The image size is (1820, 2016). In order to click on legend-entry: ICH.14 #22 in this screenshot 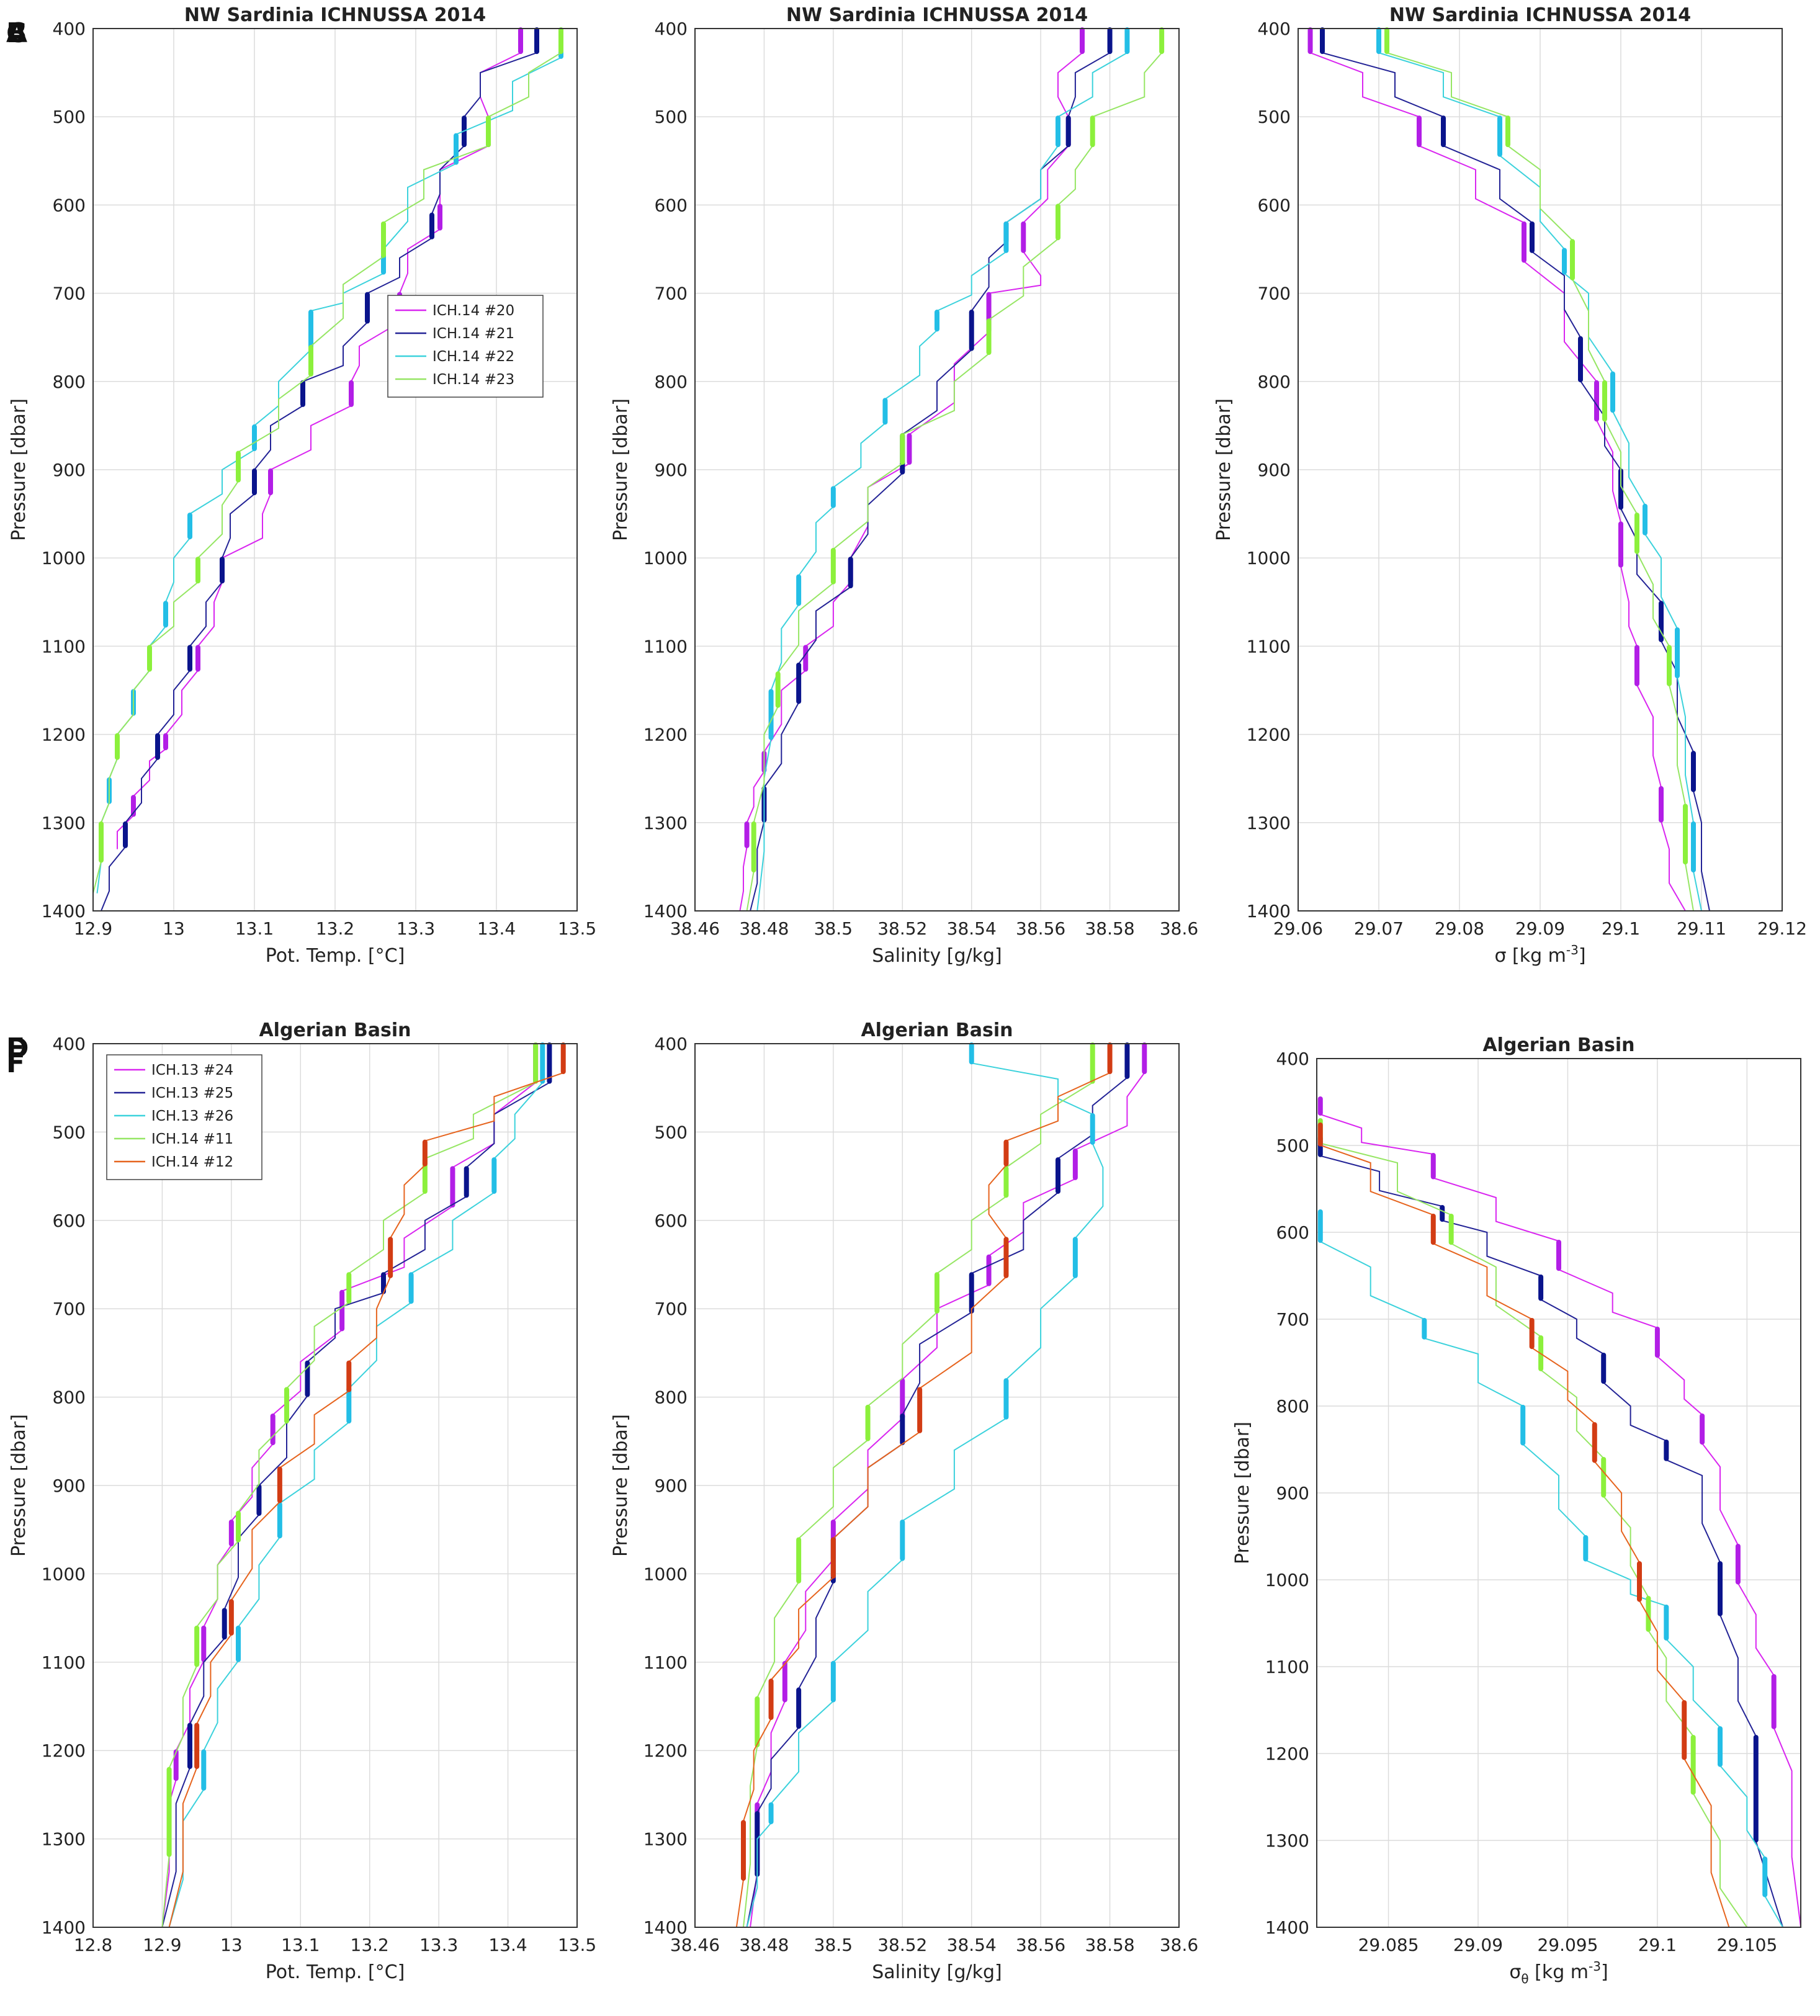, I will do `click(473, 357)`.